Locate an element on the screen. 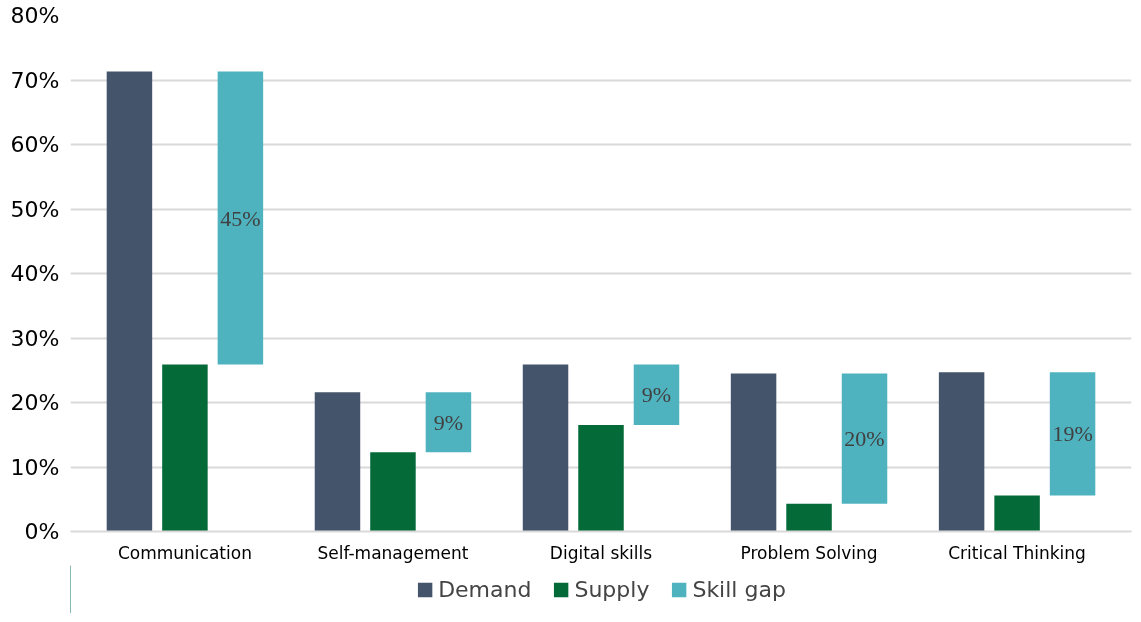 This screenshot has height=622, width=1141. y-tick-label: 80% is located at coordinates (35, 15).